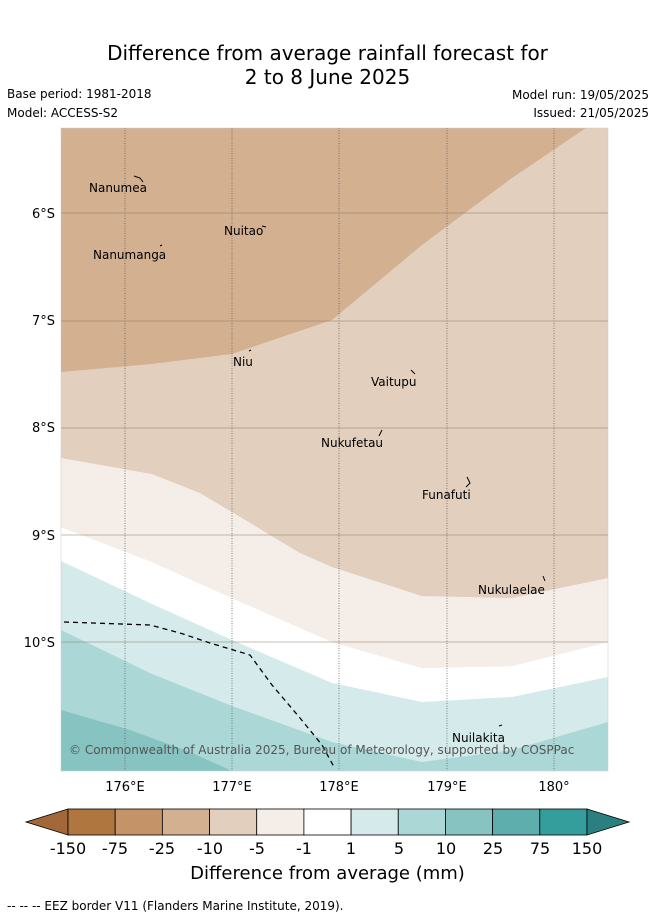  Describe the element at coordinates (68, 848) in the screenshot. I see `colorbar-label-minus150: -150` at that location.